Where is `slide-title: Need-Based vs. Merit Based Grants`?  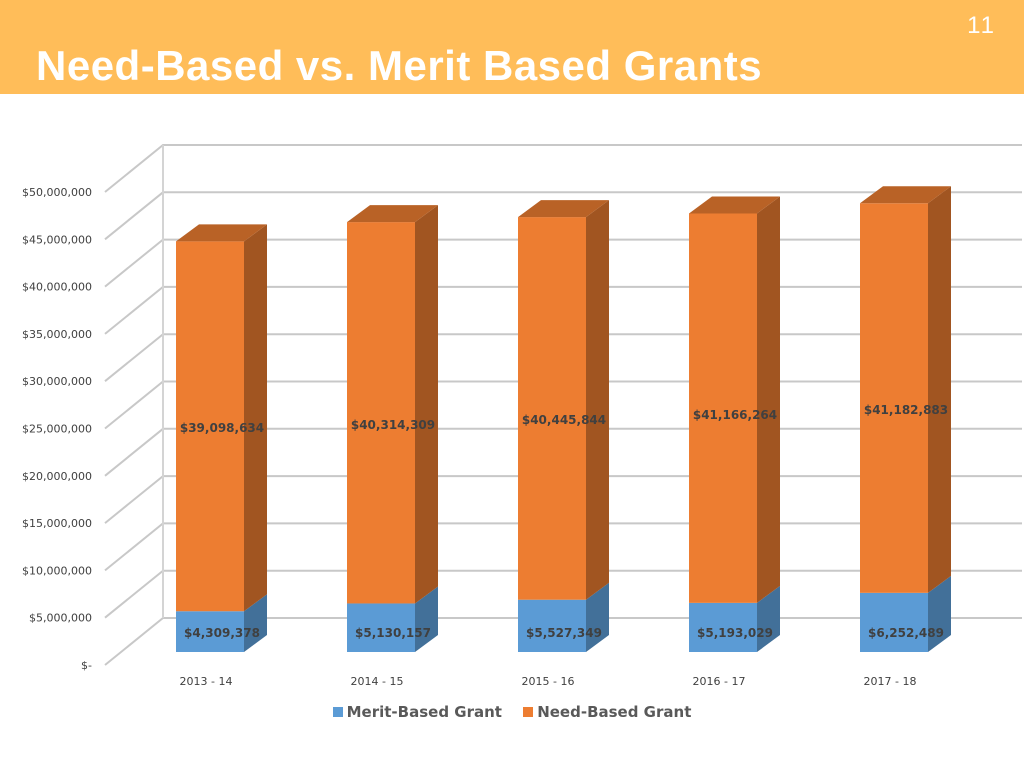 slide-title: Need-Based vs. Merit Based Grants is located at coordinates (399, 65).